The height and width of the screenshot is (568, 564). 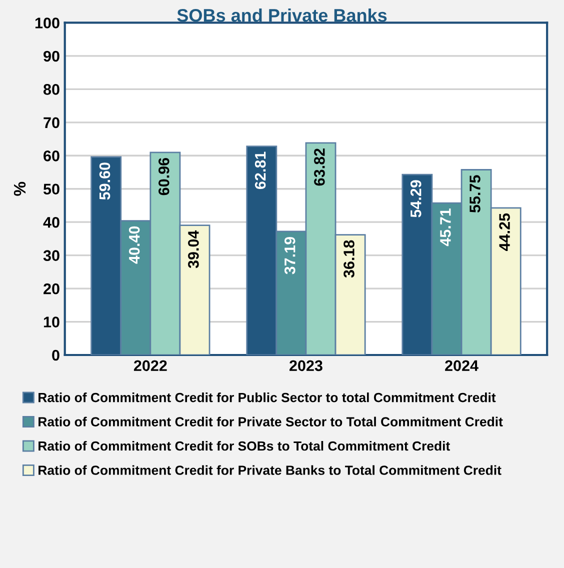 I want to click on chart-title: SOBs and Private Banks, so click(x=282, y=15).